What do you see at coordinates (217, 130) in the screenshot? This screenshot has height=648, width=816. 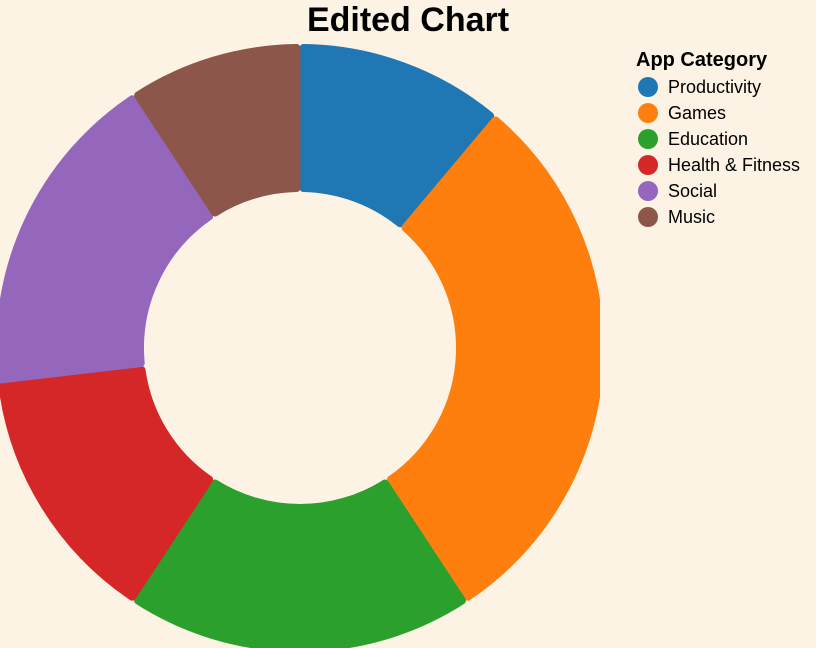 I see `donut-slice-music` at bounding box center [217, 130].